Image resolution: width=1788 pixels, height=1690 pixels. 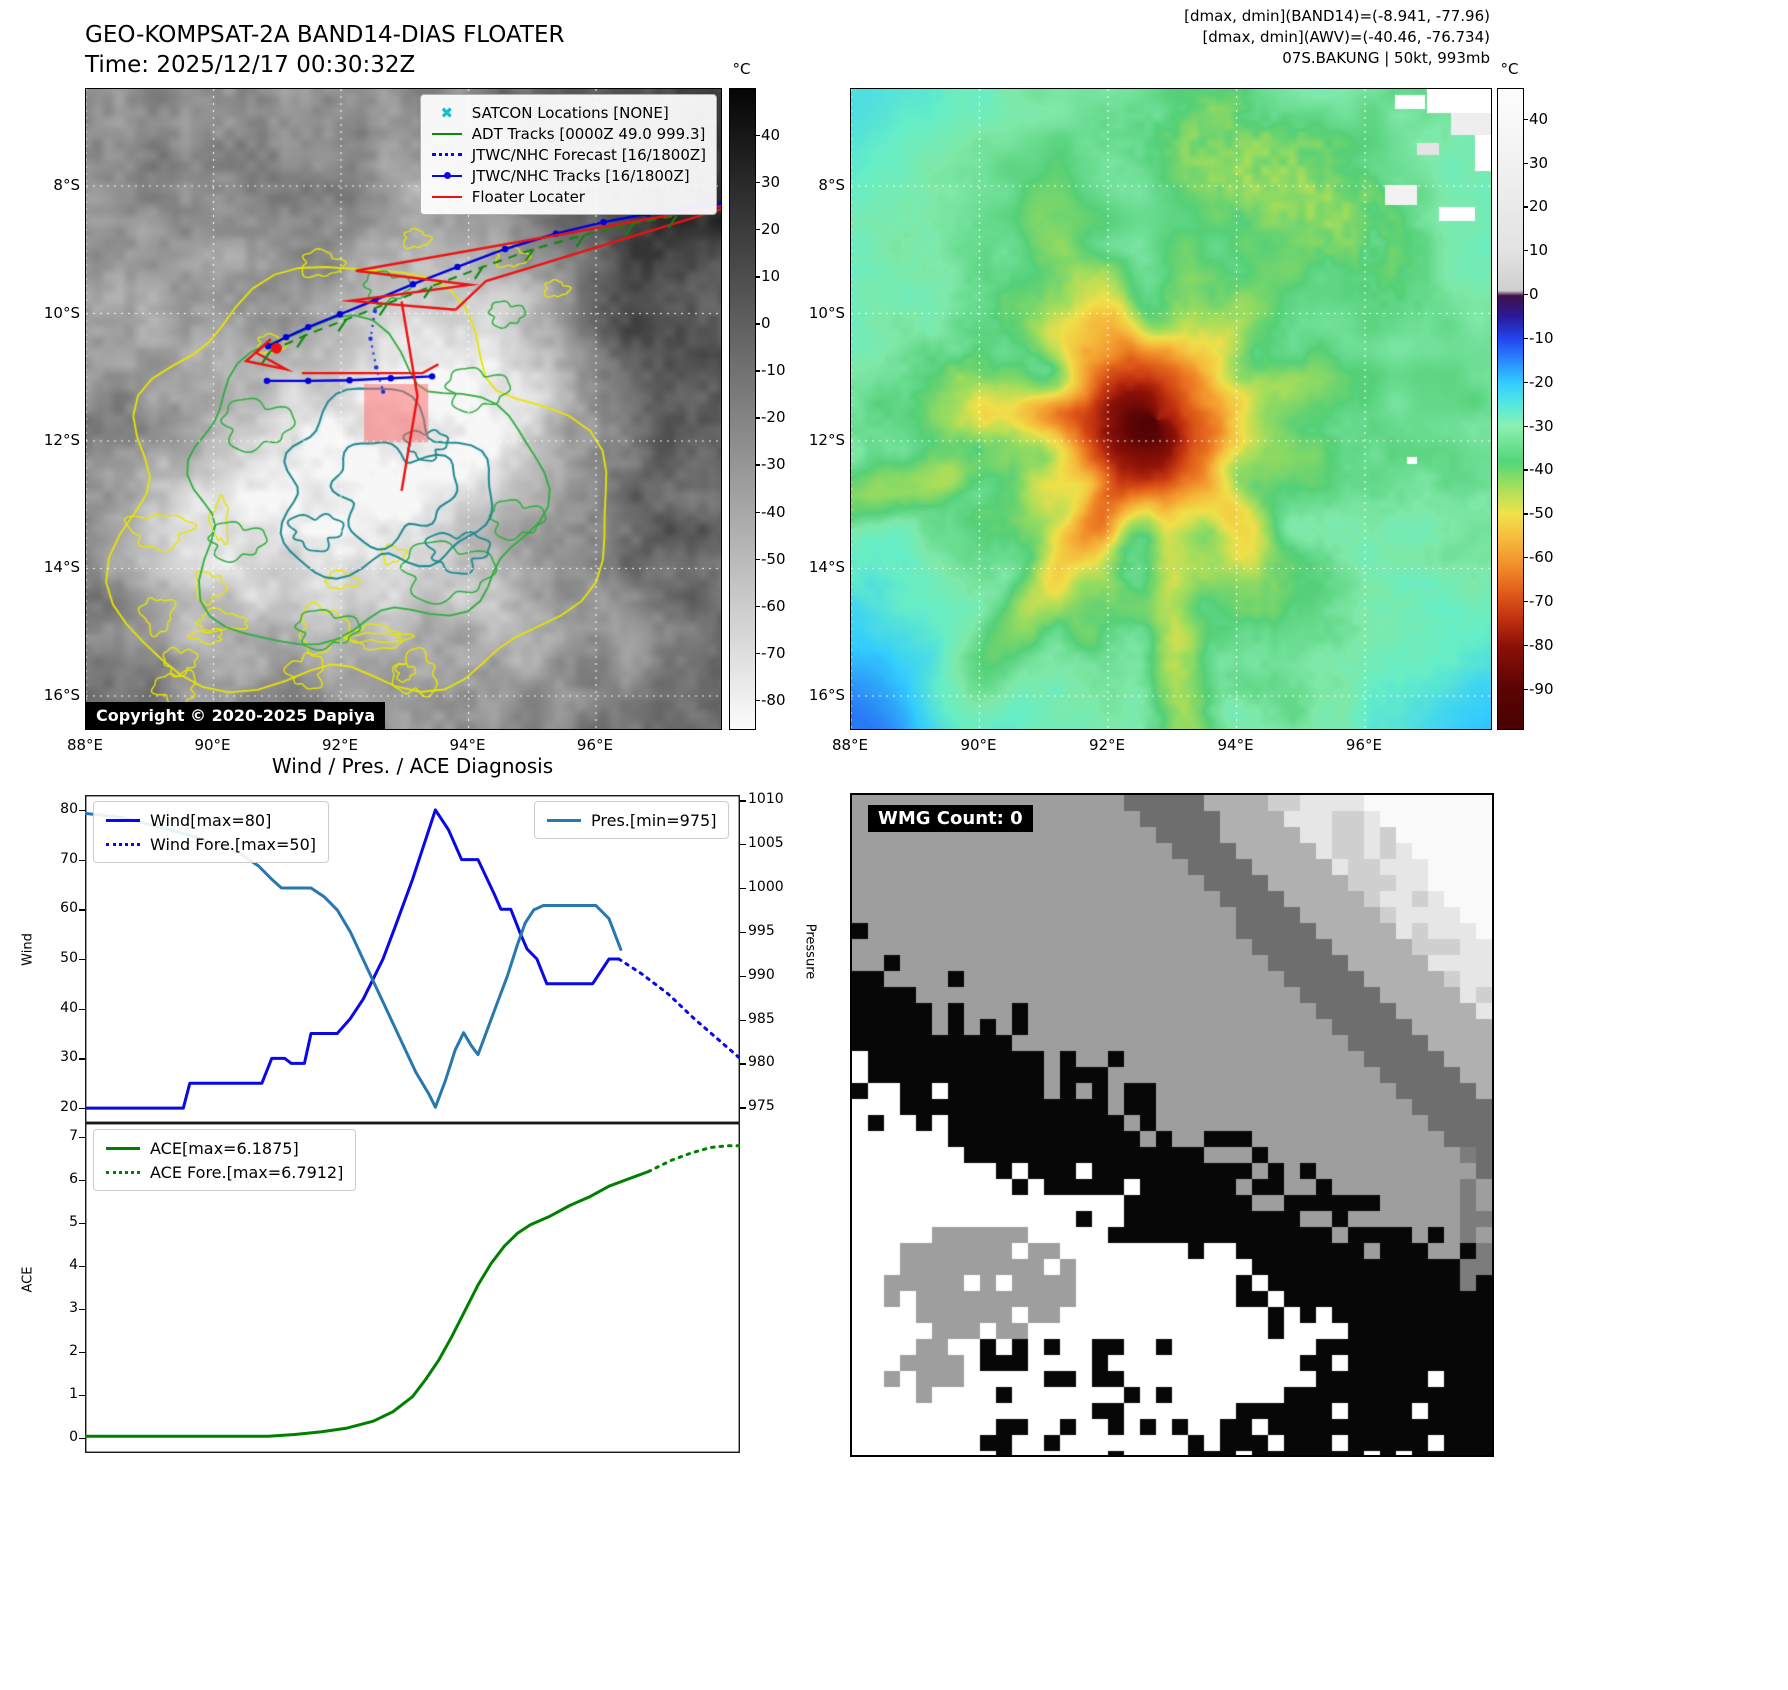 I want to click on awv-colorbar-tick-label: -20, so click(x=1541, y=381).